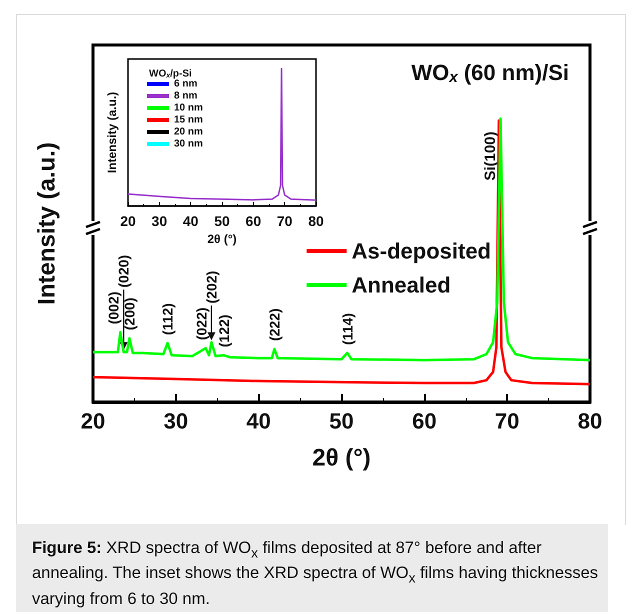 Image resolution: width=626 pixels, height=612 pixels. Describe the element at coordinates (186, 84) in the screenshot. I see `legend-label: 6 nm` at that location.